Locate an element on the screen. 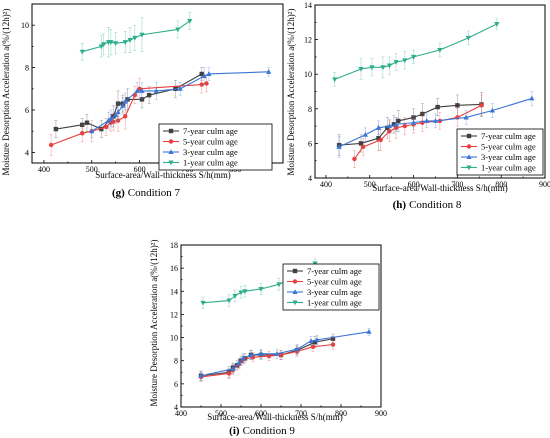 This screenshot has height=438, width=550. x-tick-label-h: 700 is located at coordinates (457, 184).